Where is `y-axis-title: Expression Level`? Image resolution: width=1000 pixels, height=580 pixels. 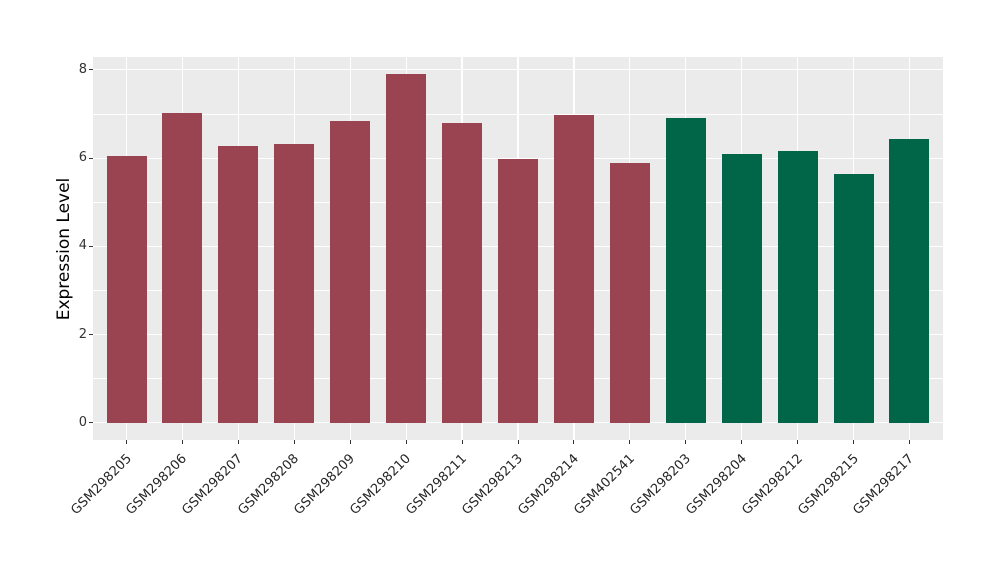 y-axis-title: Expression Level is located at coordinates (64, 249).